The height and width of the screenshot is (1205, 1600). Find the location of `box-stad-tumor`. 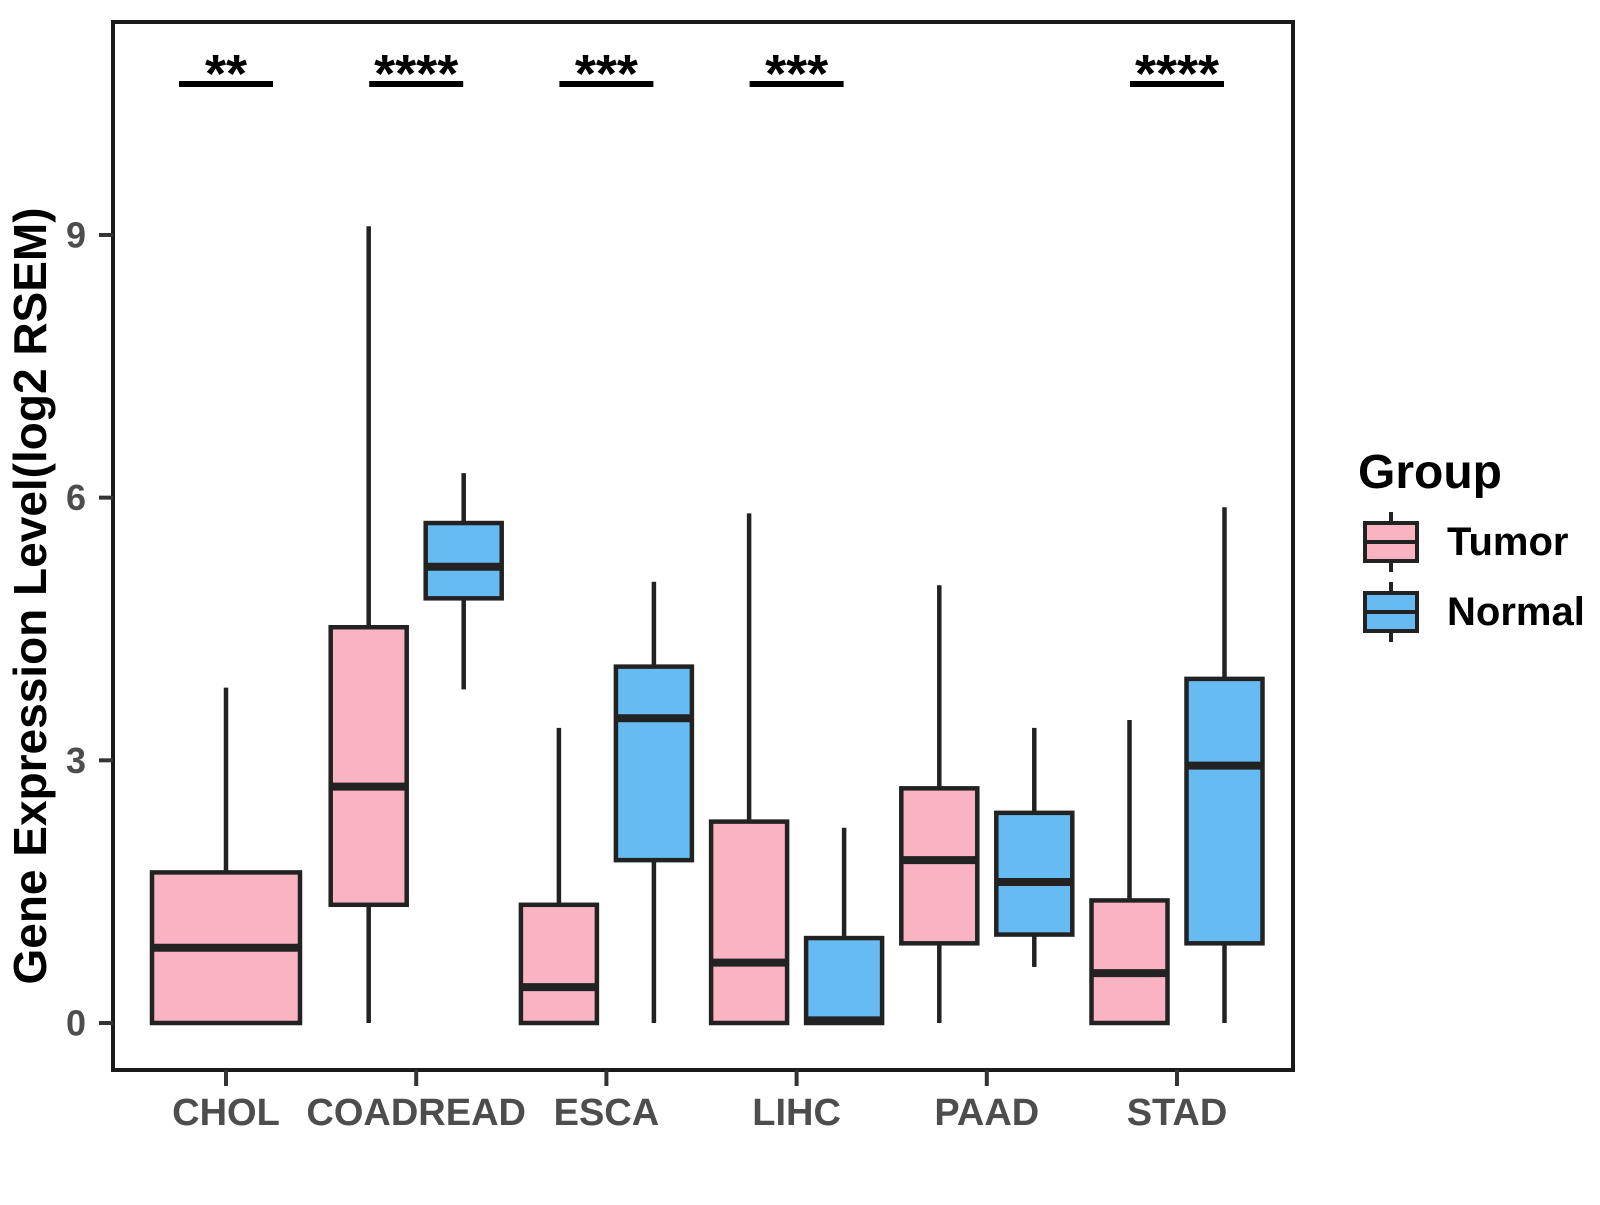

box-stad-tumor is located at coordinates (1129, 962).